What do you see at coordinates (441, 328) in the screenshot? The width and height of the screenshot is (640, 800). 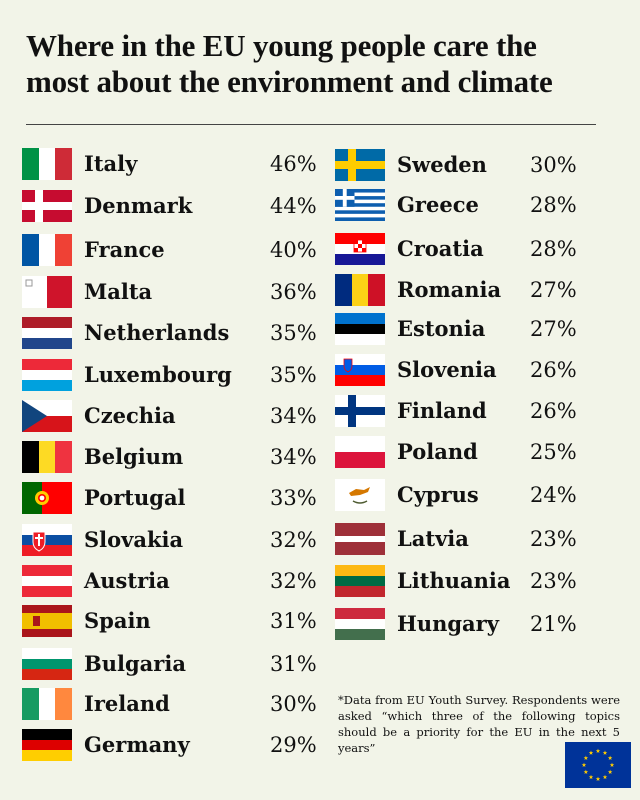 I see `country-name: Estonia` at bounding box center [441, 328].